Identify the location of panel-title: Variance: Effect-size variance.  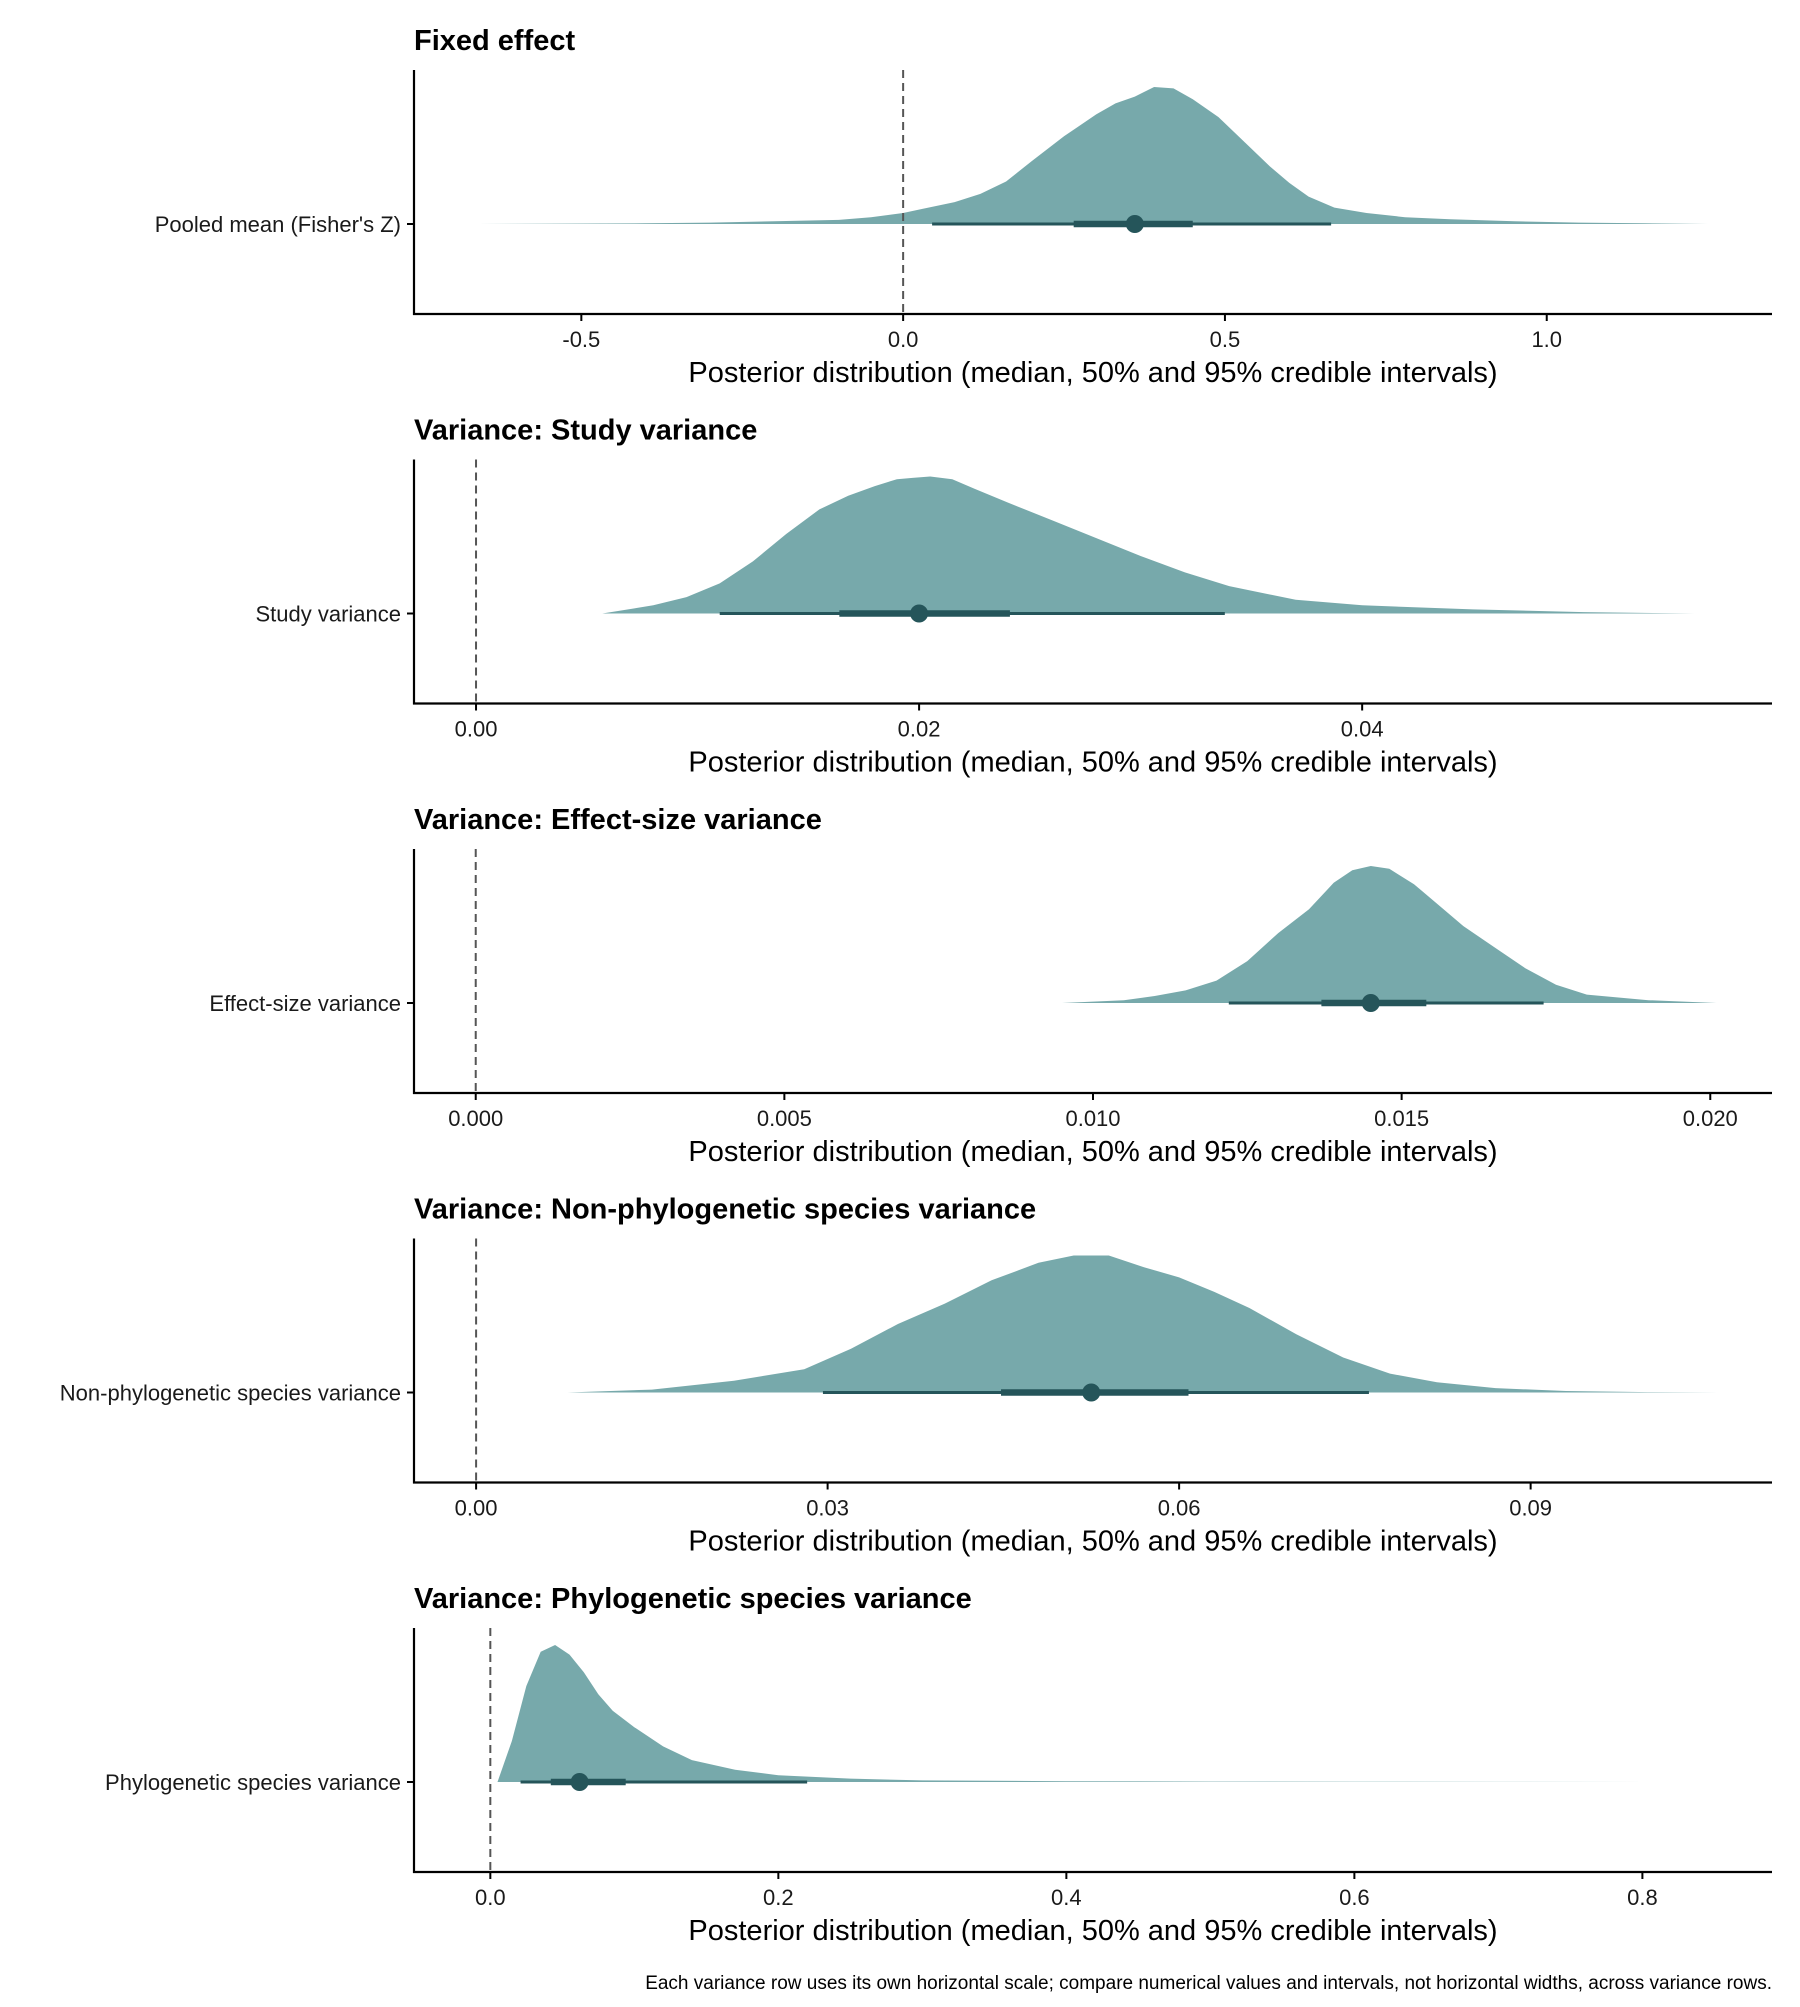
(618, 820).